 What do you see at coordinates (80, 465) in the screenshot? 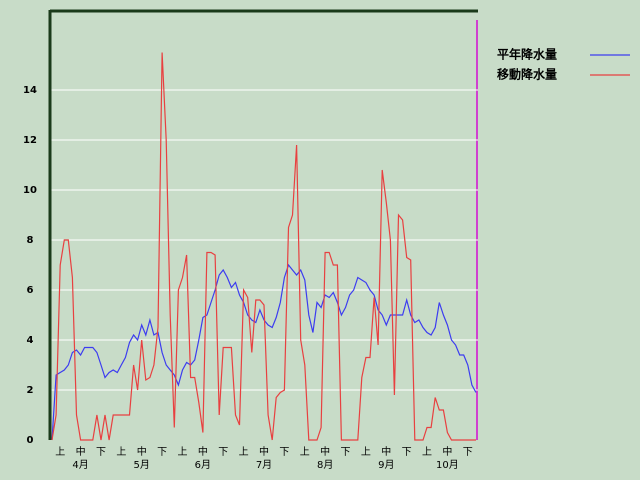
I see `month-label: 4月` at bounding box center [80, 465].